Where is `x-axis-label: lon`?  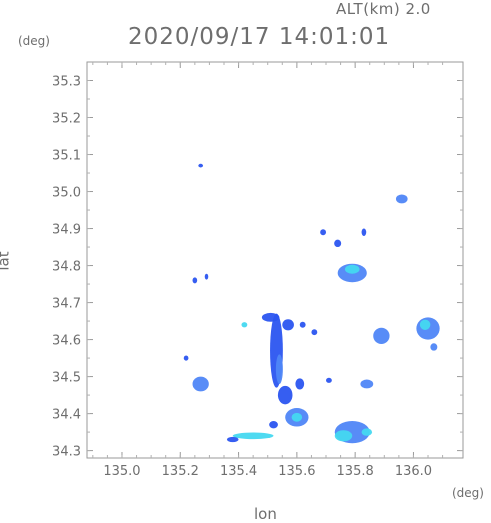 x-axis-label: lon is located at coordinates (265, 514).